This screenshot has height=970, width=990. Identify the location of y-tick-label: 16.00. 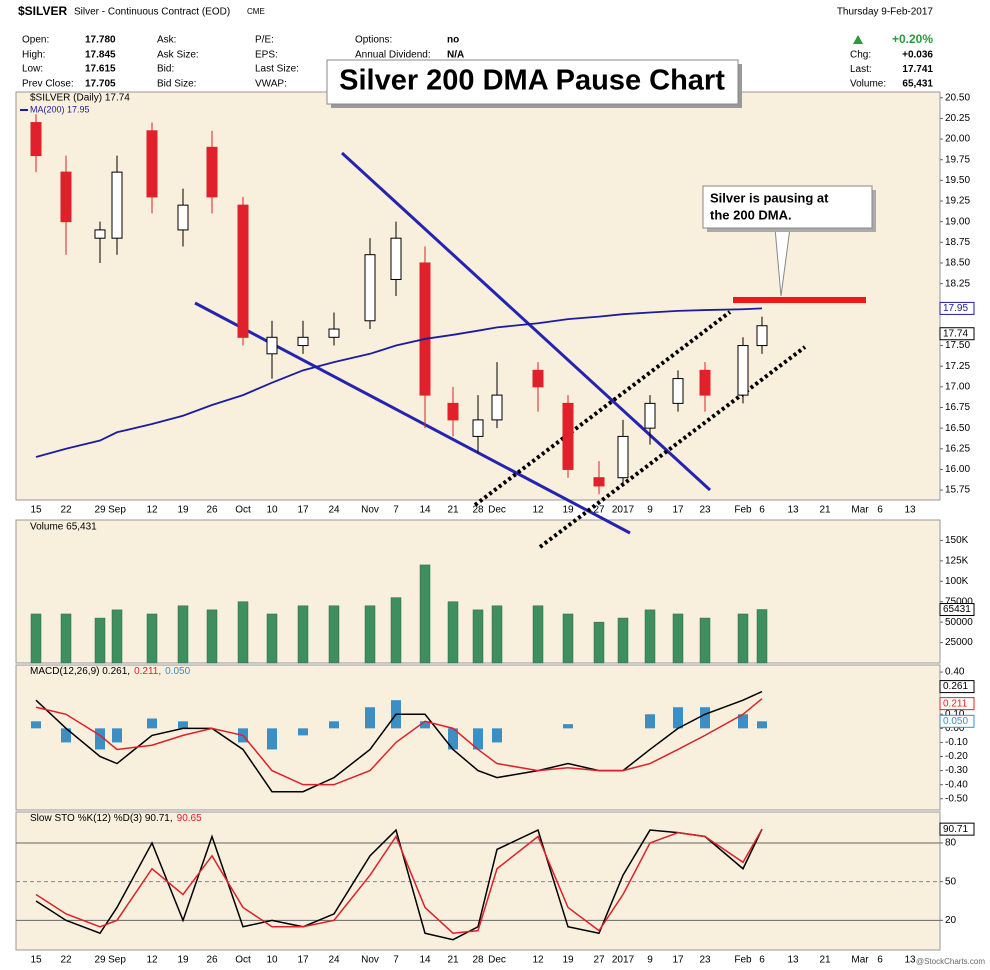
(957, 469).